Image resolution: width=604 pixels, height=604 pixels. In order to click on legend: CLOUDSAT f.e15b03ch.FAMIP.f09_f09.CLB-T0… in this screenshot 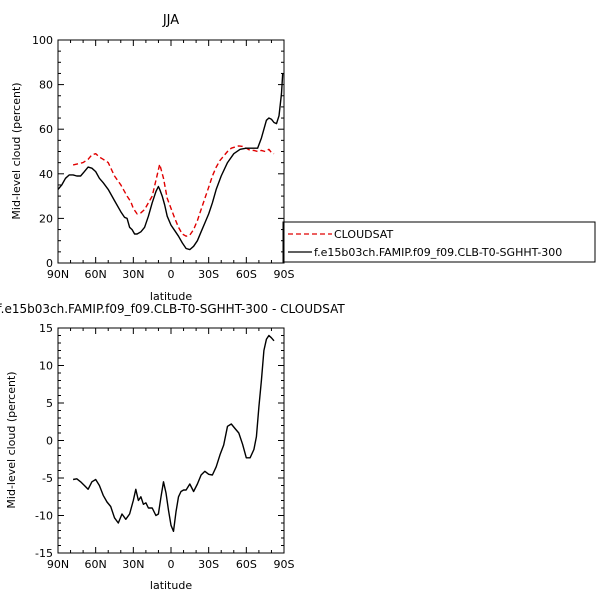, I will do `click(439, 242)`.